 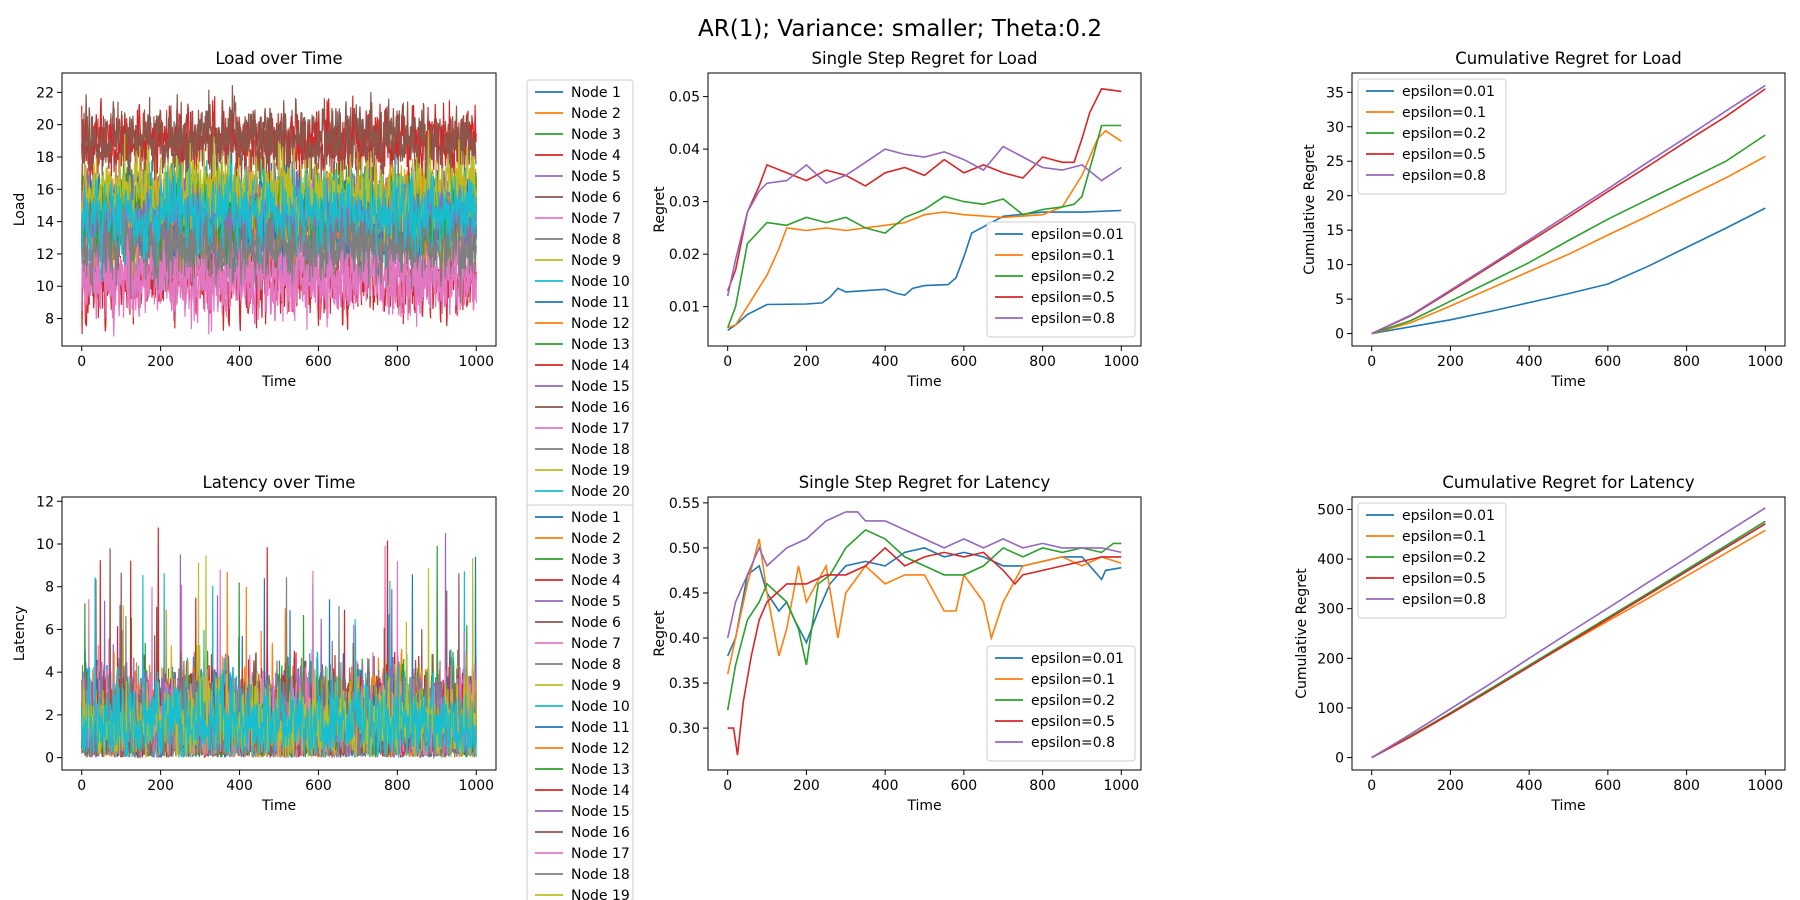 I want to click on y-axis-label: Latency, so click(x=20, y=633).